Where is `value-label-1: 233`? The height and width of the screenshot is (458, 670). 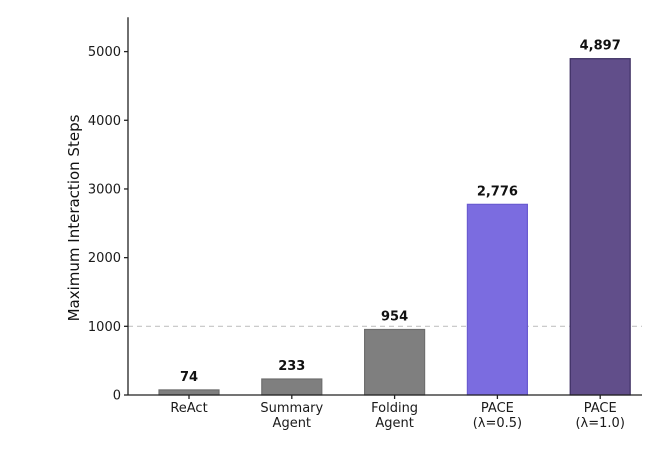
value-label-1: 233 is located at coordinates (291, 366).